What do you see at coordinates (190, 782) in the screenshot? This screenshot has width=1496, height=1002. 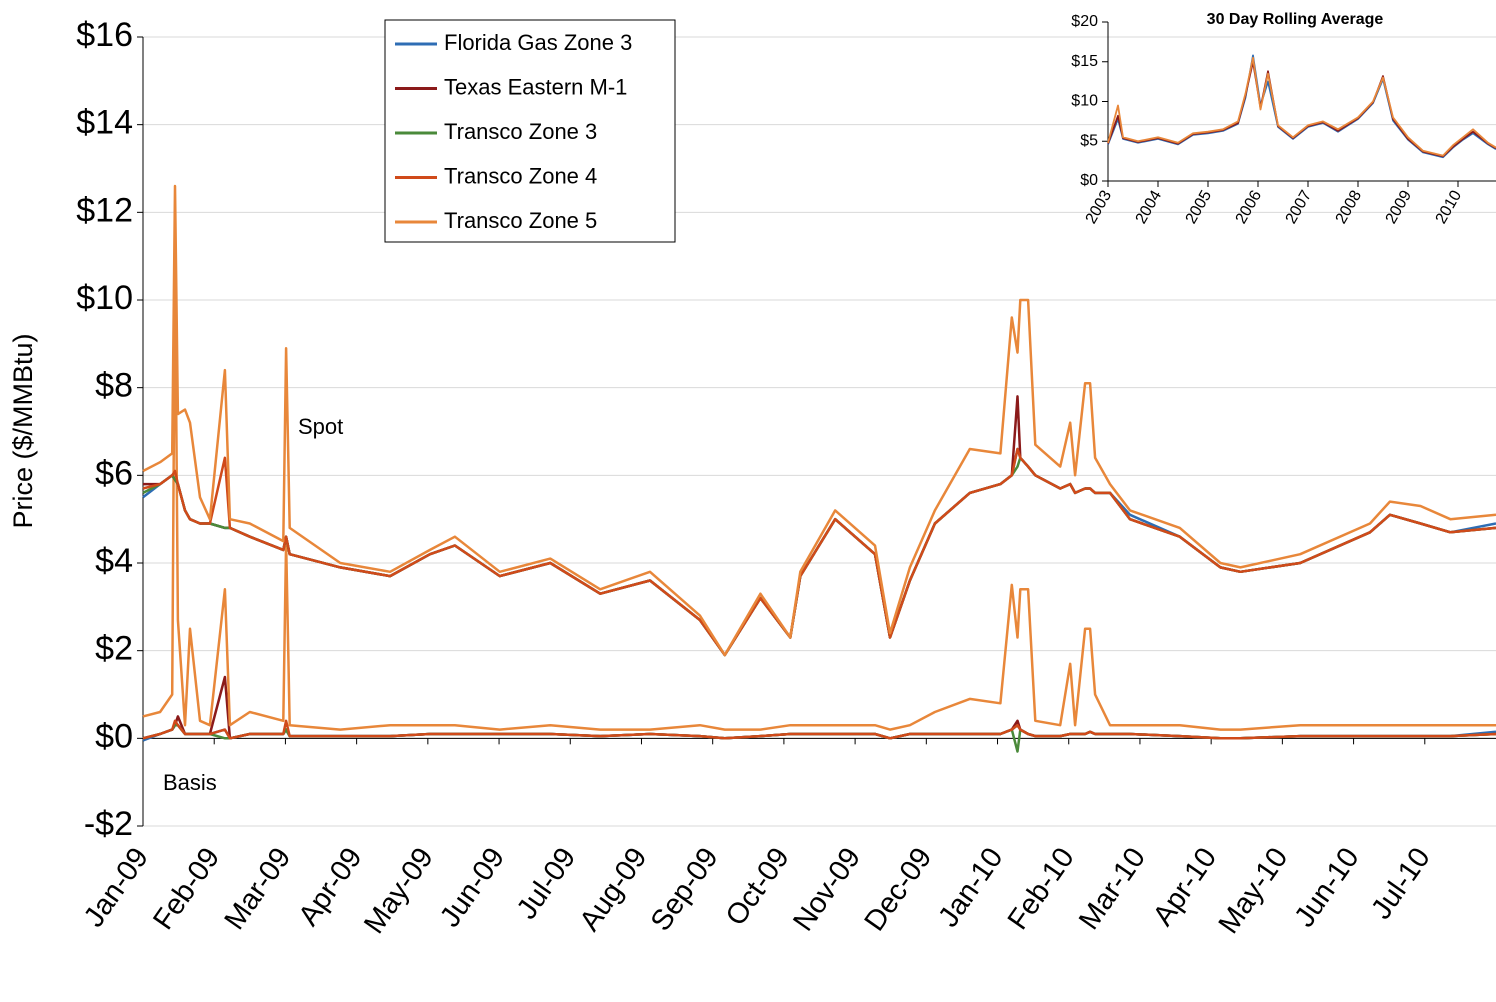 I see `annotation: Basis` at bounding box center [190, 782].